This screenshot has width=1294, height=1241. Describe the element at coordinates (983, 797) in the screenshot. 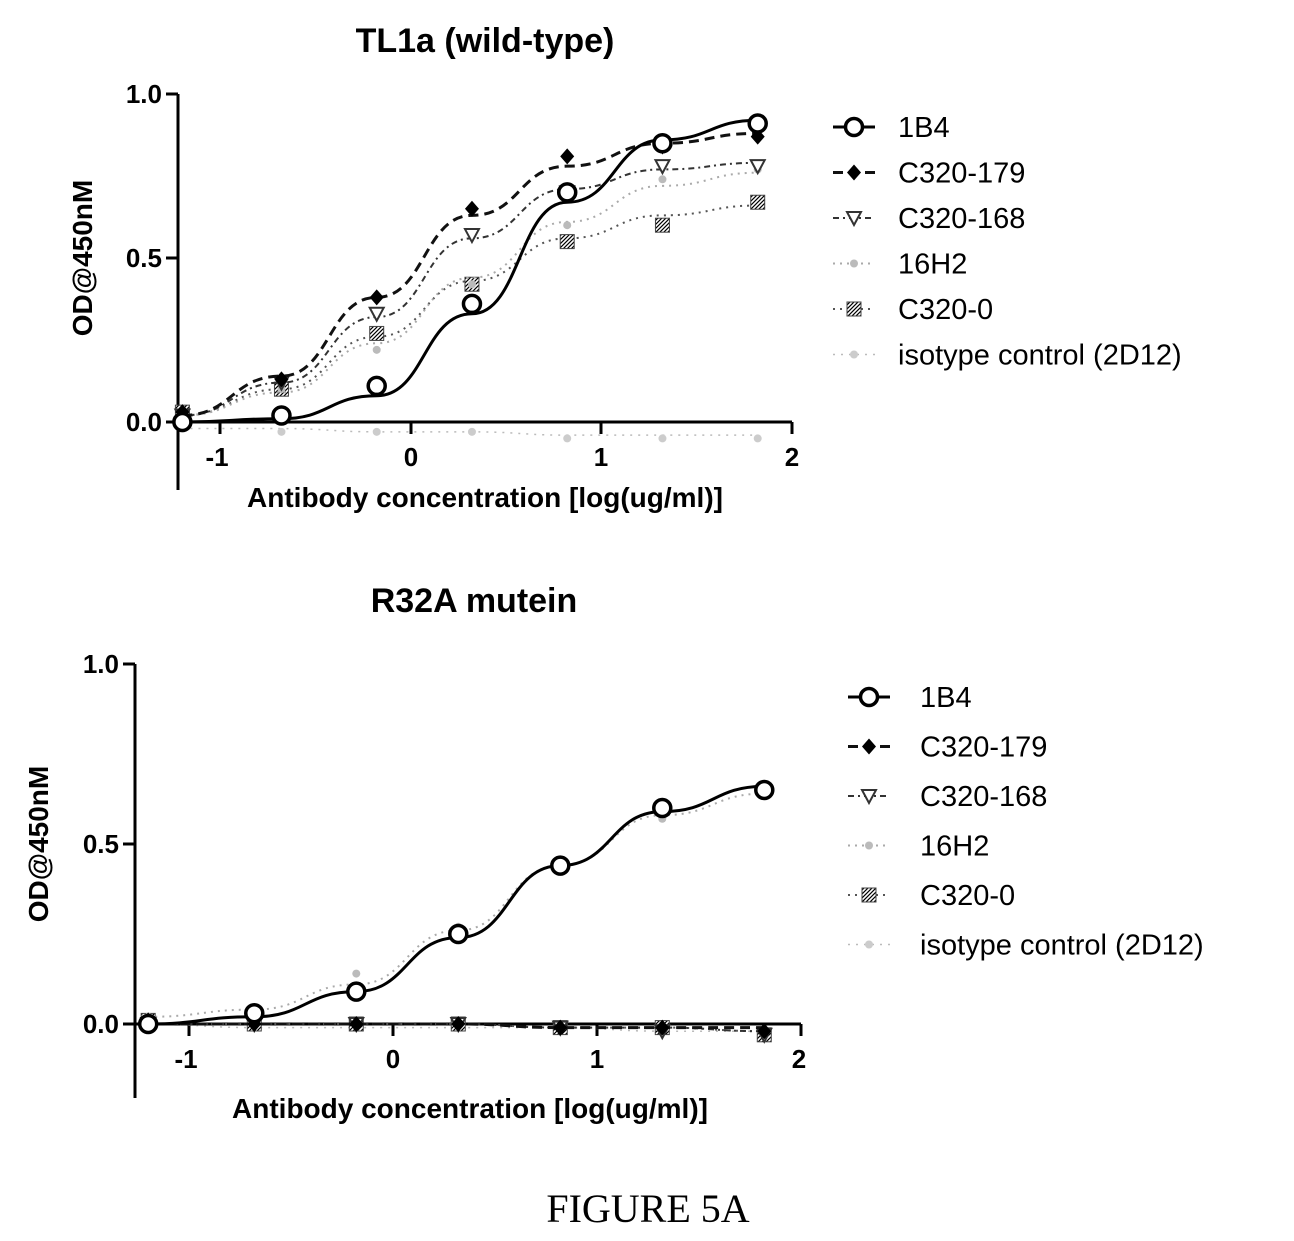

I see `legend-label: C320-168` at that location.